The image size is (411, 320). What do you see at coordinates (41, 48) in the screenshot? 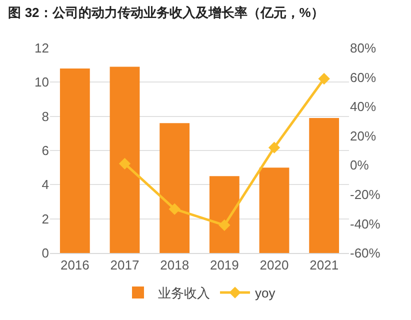
I see `y-tick-label: 12` at bounding box center [41, 48].